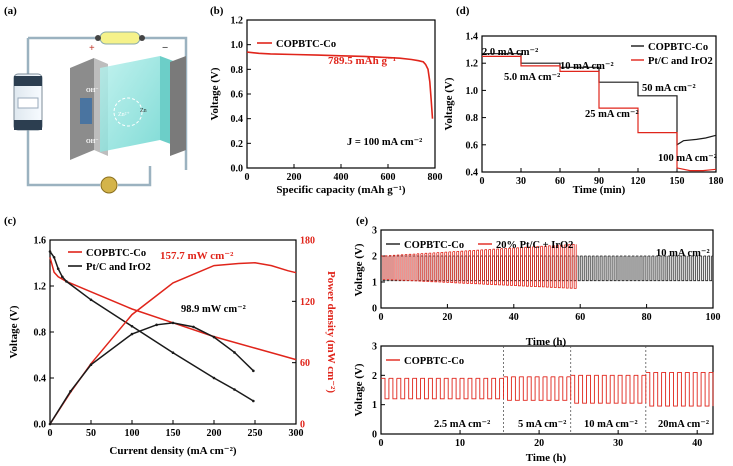 The width and height of the screenshot is (733, 466). Describe the element at coordinates (116, 253) in the screenshot. I see `legend-label-c-0: COPBTC-Co` at that location.